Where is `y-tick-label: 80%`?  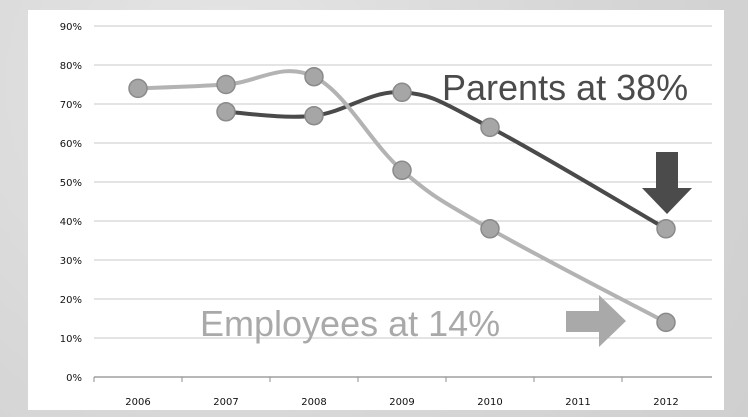 y-tick-label: 80% is located at coordinates (71, 66).